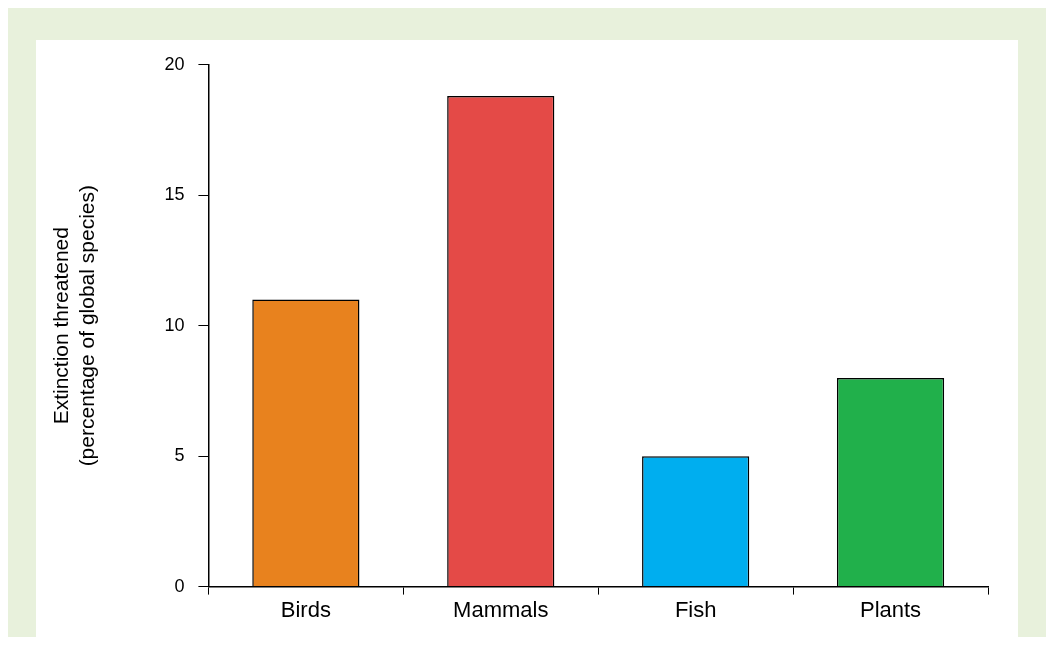 The image size is (1054, 645). Describe the element at coordinates (179, 585) in the screenshot. I see `y-tick-label: 0` at that location.